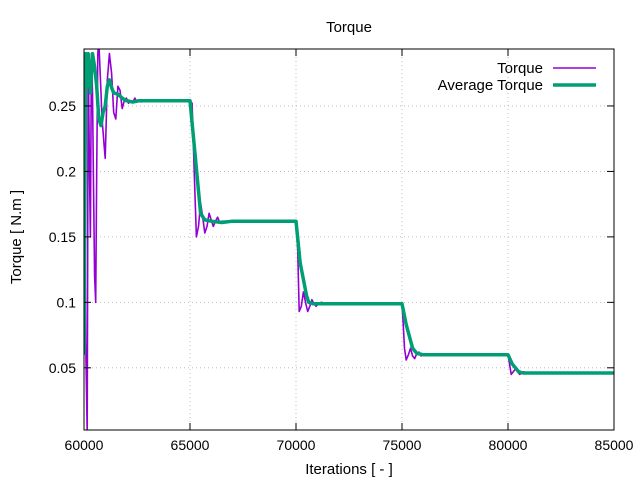 The image size is (640, 480). Describe the element at coordinates (349, 27) in the screenshot. I see `chart-title: Torque` at that location.